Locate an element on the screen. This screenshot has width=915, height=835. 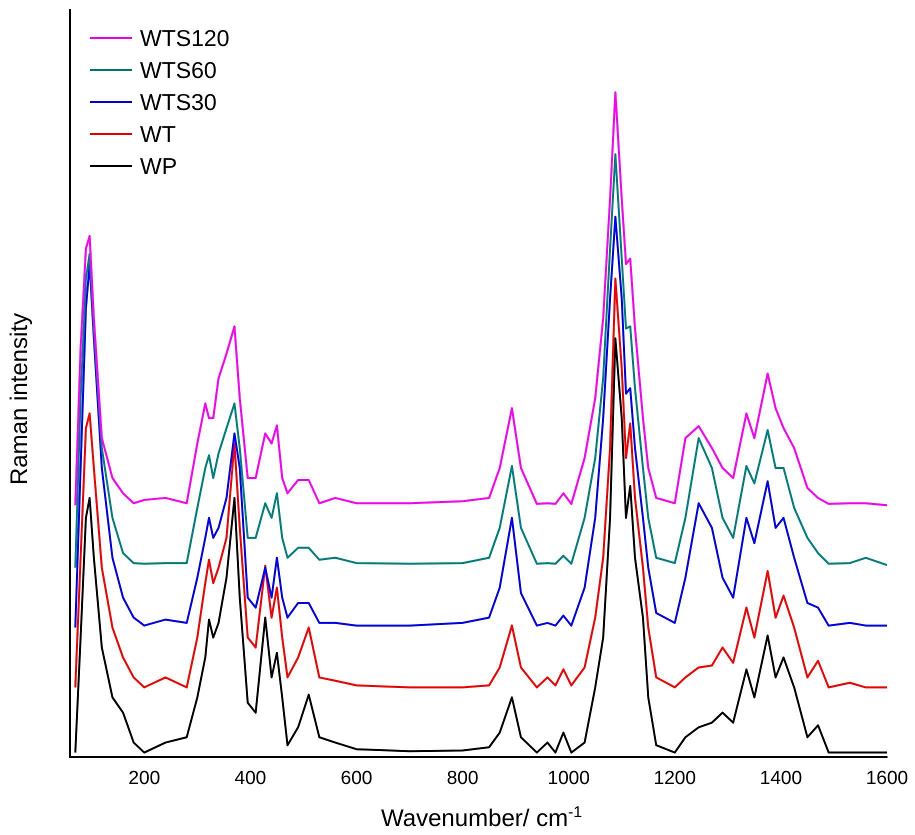
legend-label: WTS120 is located at coordinates (185, 38).